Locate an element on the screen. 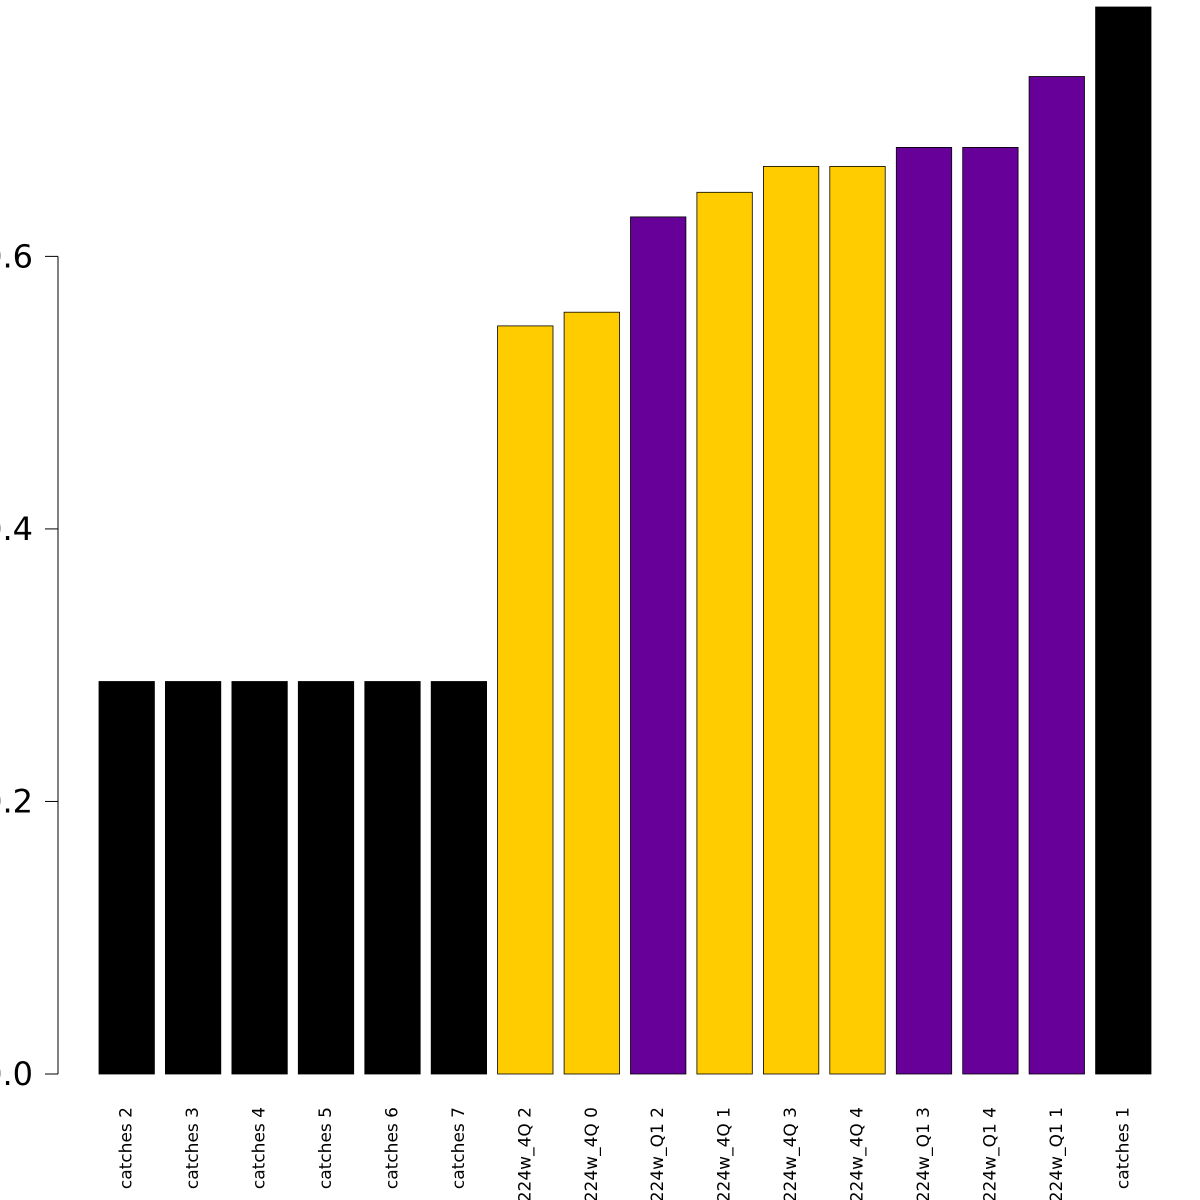 The width and height of the screenshot is (1200, 1200). x-tick-label: 224w_4Q 0 is located at coordinates (592, 1153).